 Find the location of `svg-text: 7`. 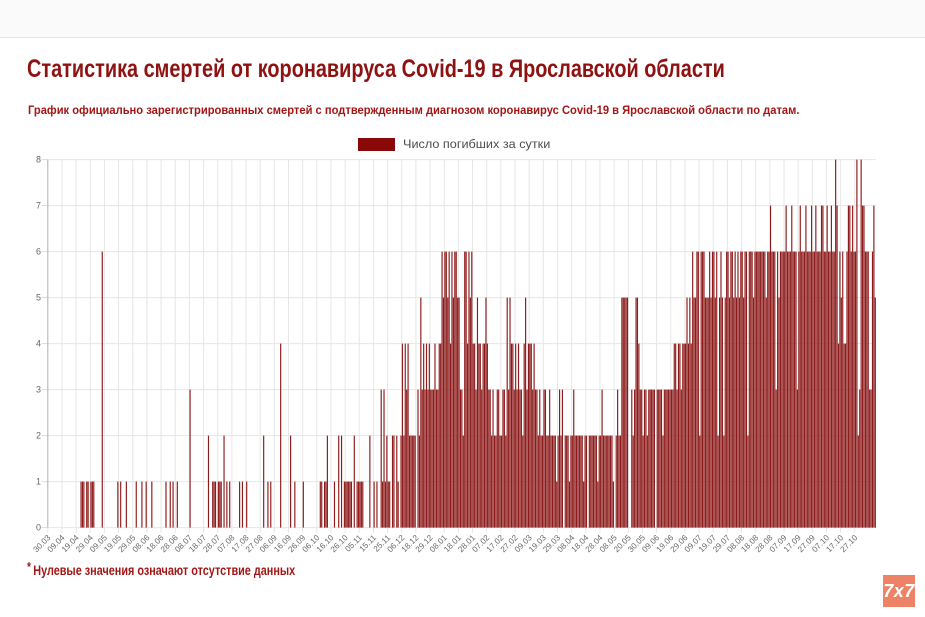

svg-text: 7 is located at coordinates (38, 206).